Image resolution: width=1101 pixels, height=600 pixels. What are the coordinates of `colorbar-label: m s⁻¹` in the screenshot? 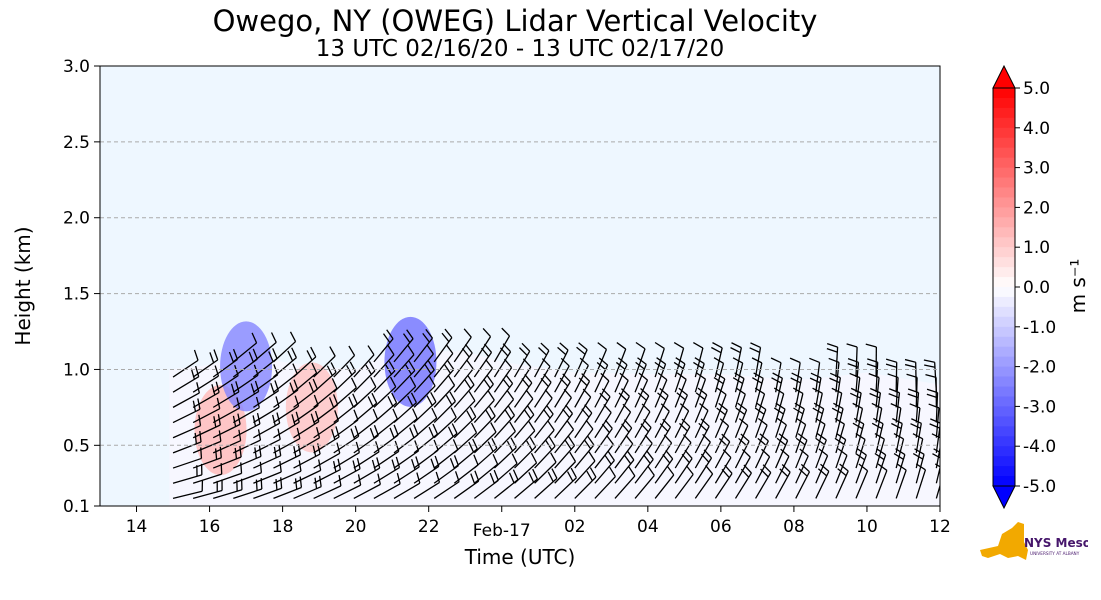 It's located at (1078, 286).